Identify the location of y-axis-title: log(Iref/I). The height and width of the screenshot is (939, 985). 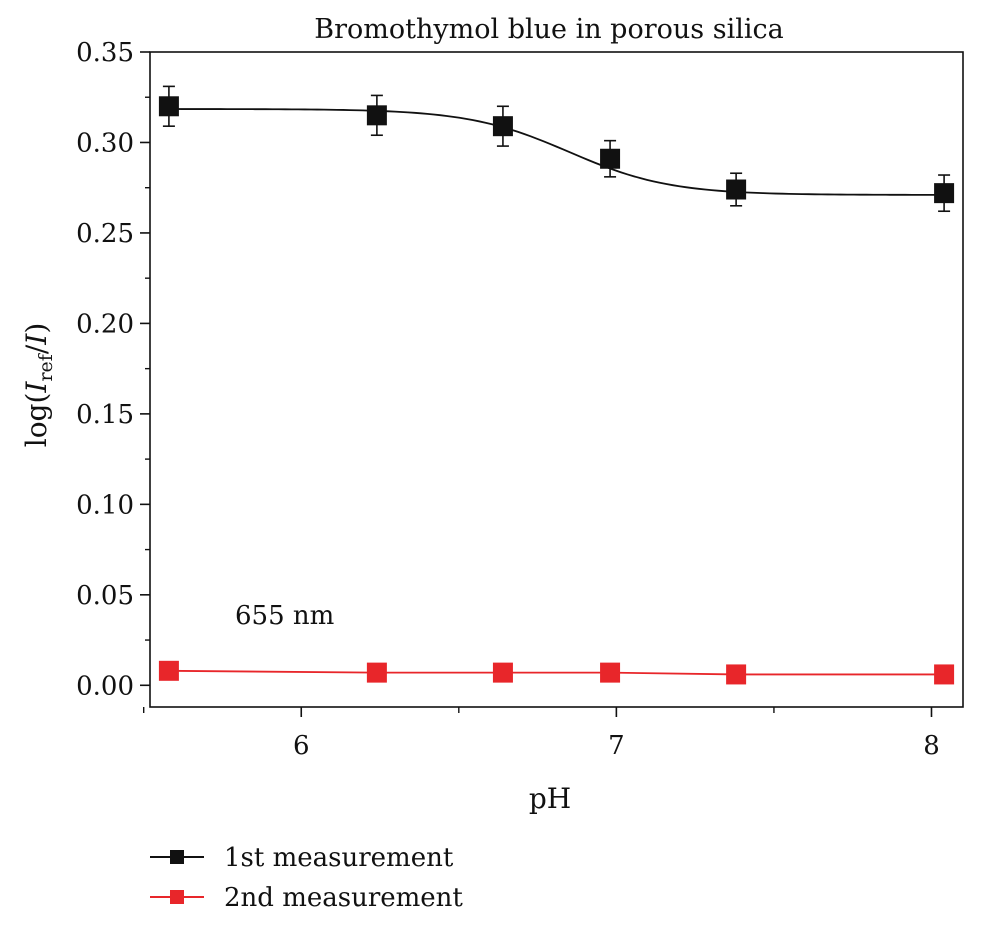
(38, 385).